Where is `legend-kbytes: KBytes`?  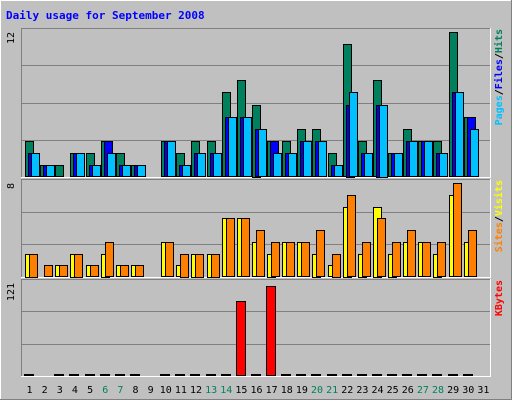
legend-kbytes: KBytes is located at coordinates (499, 298).